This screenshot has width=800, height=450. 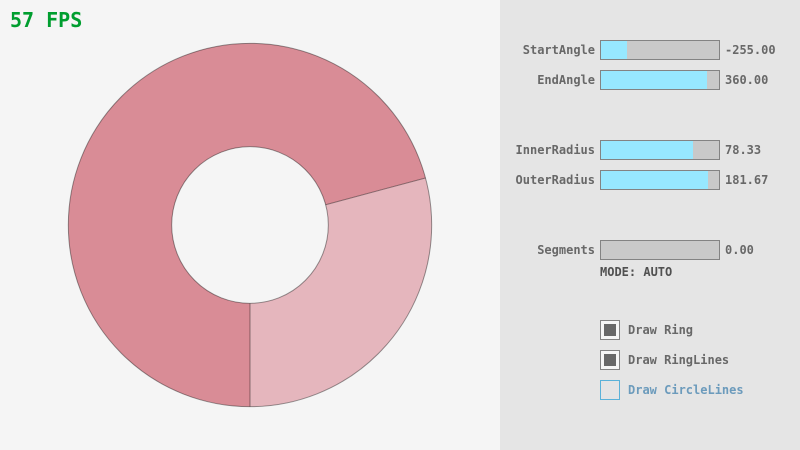 What do you see at coordinates (747, 80) in the screenshot?
I see `slider-endangle-value: 360.00` at bounding box center [747, 80].